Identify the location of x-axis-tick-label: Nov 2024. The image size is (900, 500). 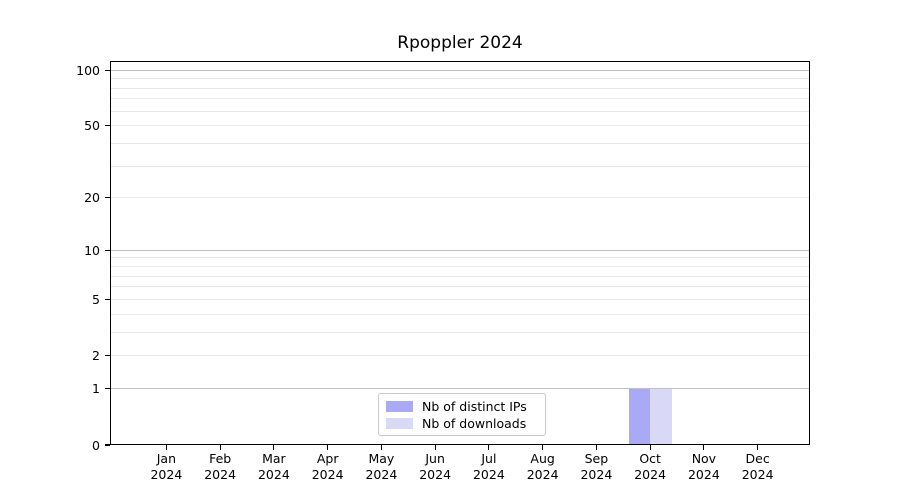
(703, 466).